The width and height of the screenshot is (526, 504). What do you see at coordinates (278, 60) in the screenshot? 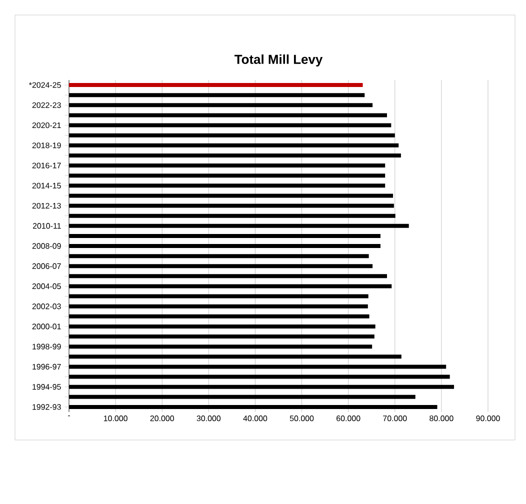
I see `chart-title: Total Mill Levy` at bounding box center [278, 60].